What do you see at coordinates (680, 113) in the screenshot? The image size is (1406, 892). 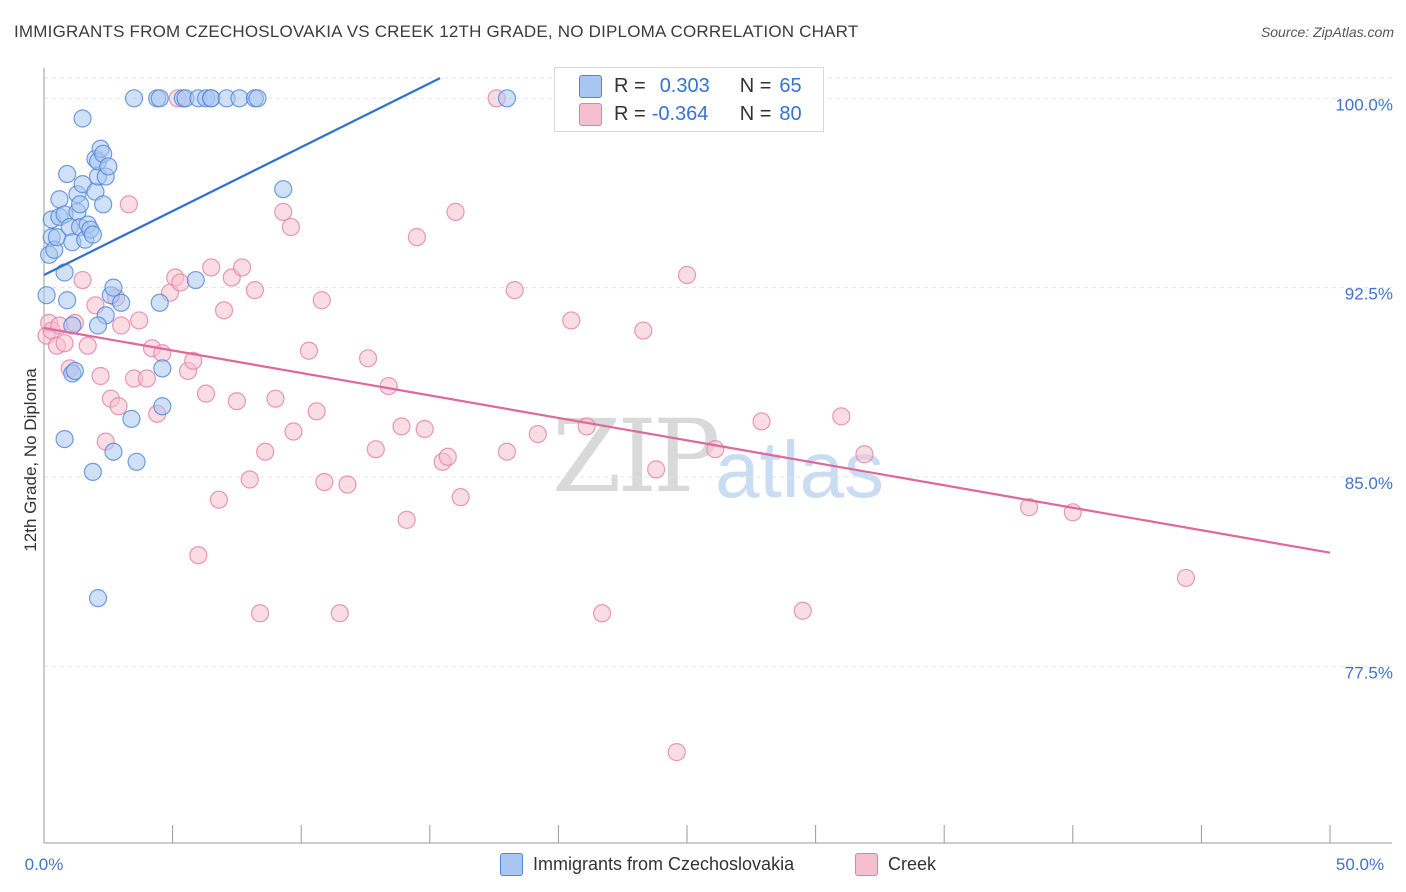 I see `legend-r-value-2: -0.364` at bounding box center [680, 113].